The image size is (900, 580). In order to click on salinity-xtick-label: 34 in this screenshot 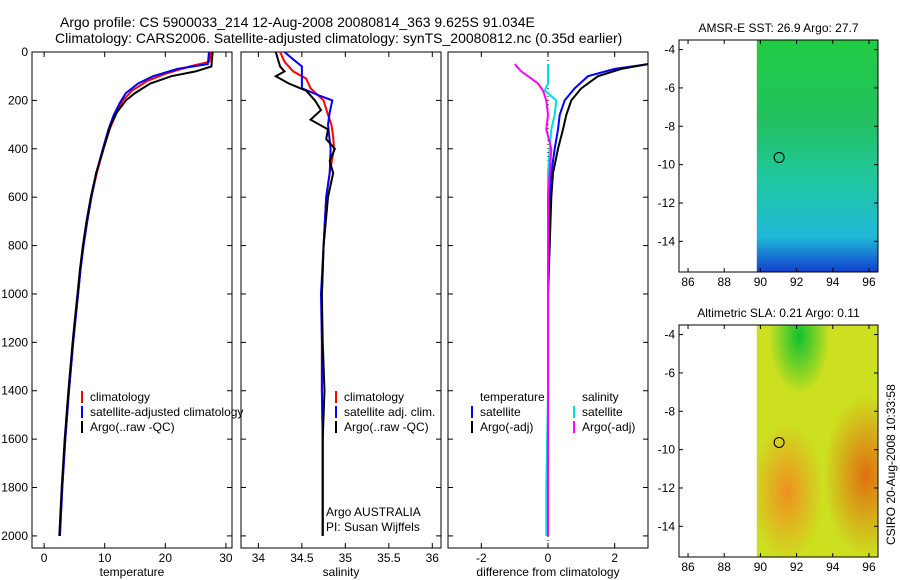, I will do `click(259, 558)`.